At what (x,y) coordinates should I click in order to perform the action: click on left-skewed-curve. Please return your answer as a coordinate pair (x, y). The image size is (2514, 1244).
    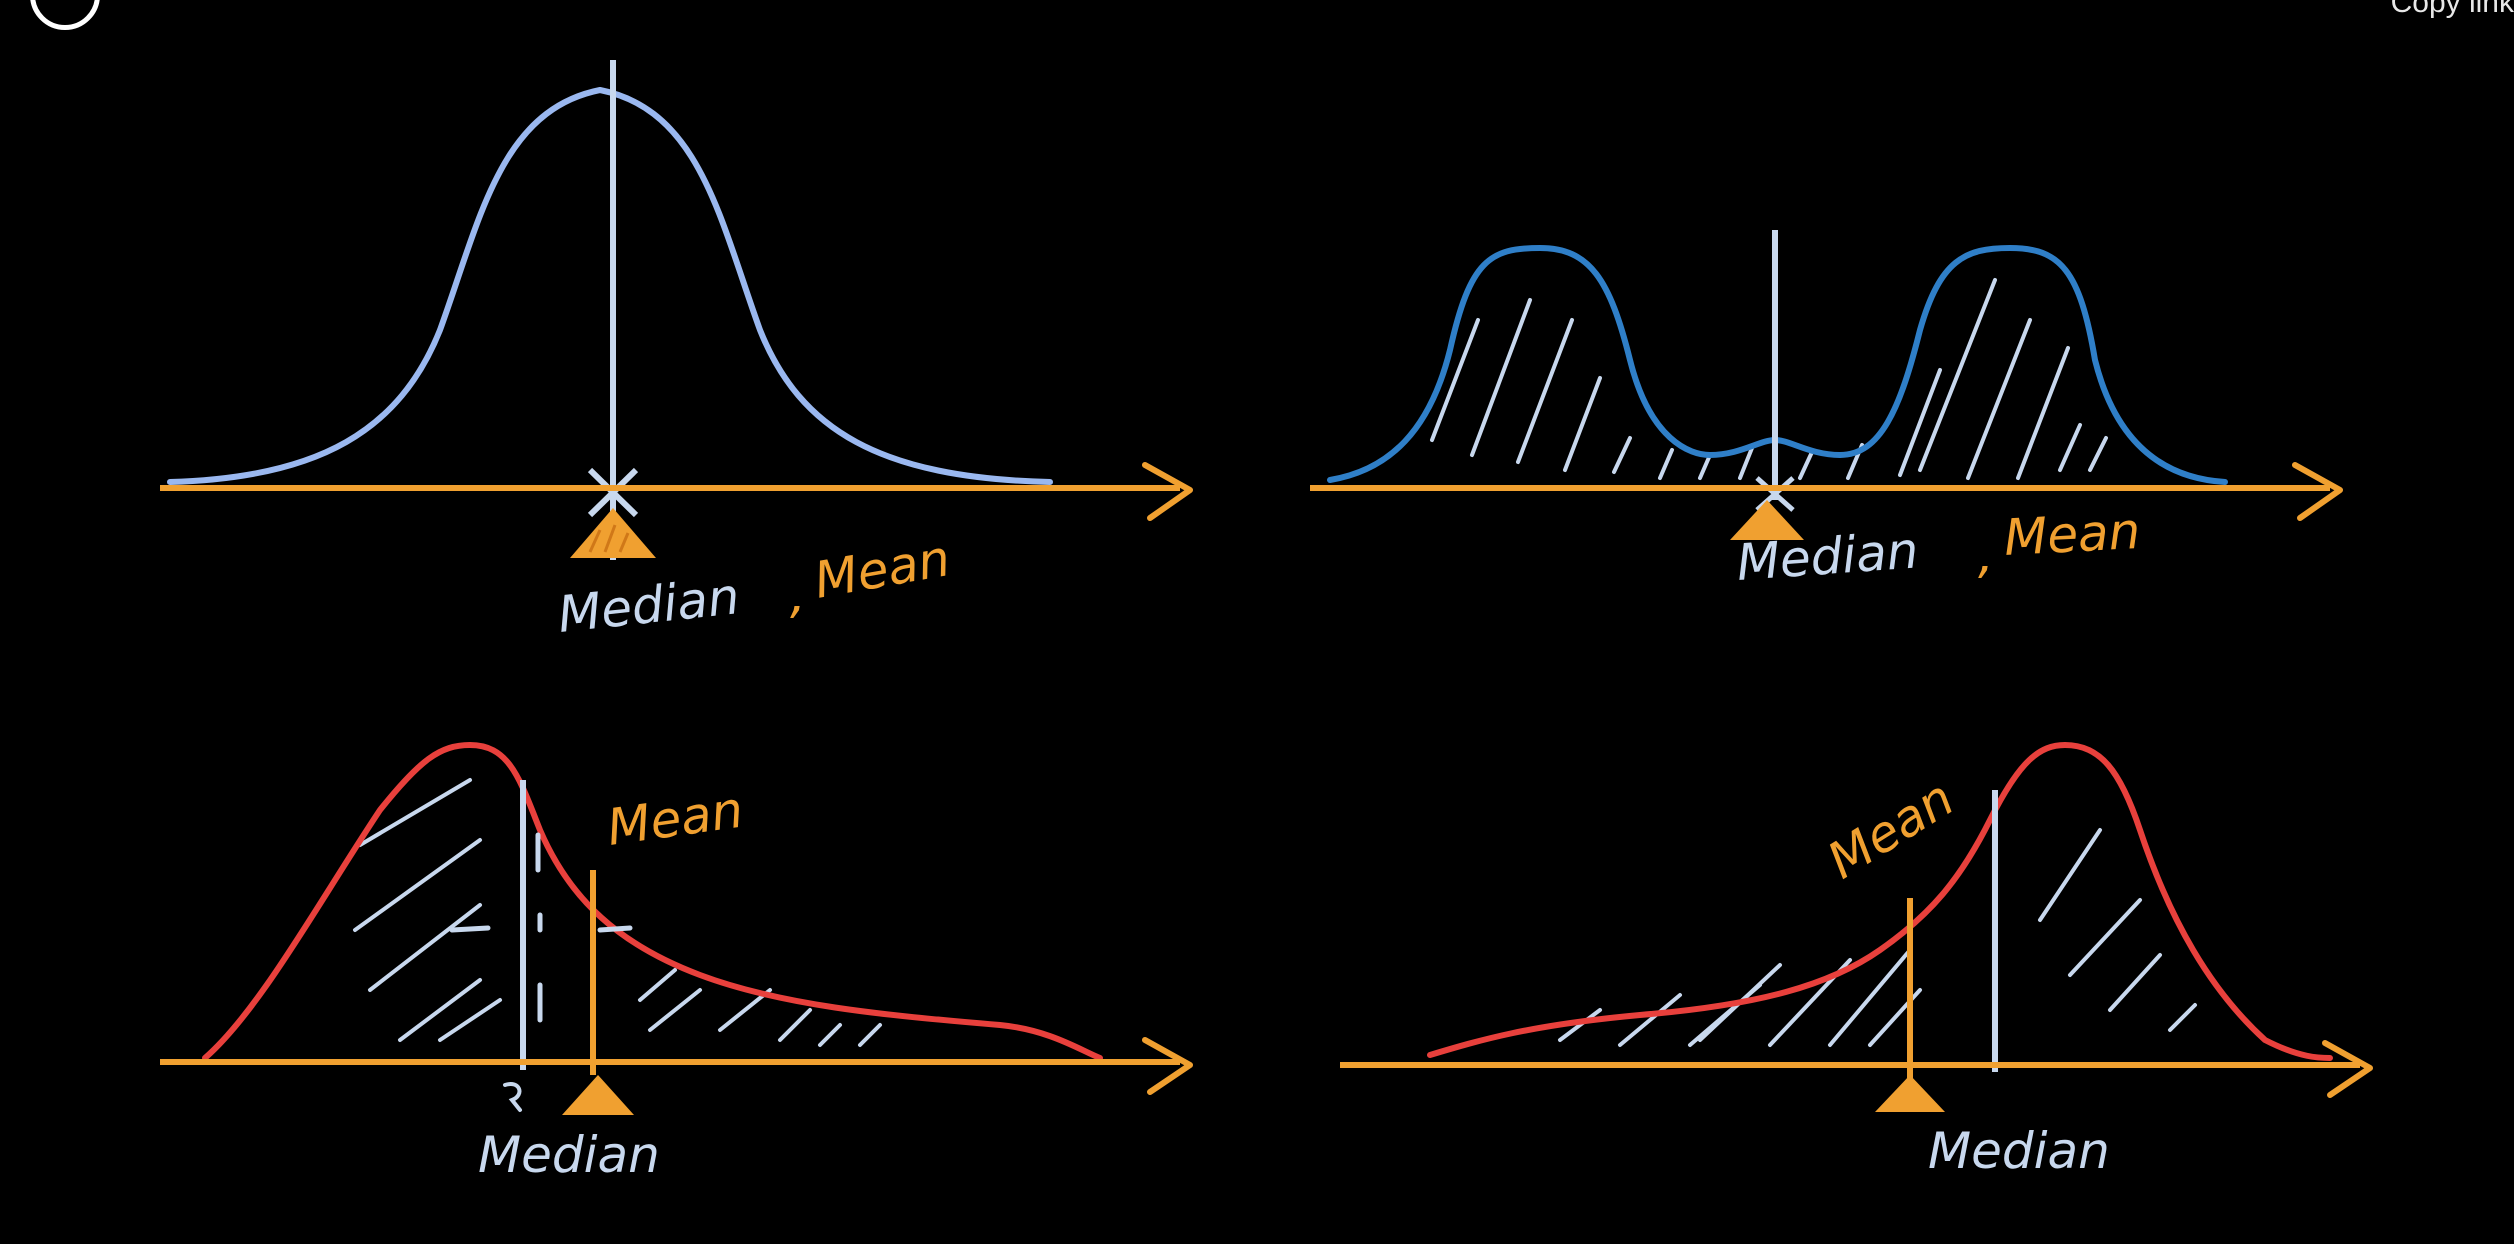
    Looking at the image, I should click on (1880, 901).